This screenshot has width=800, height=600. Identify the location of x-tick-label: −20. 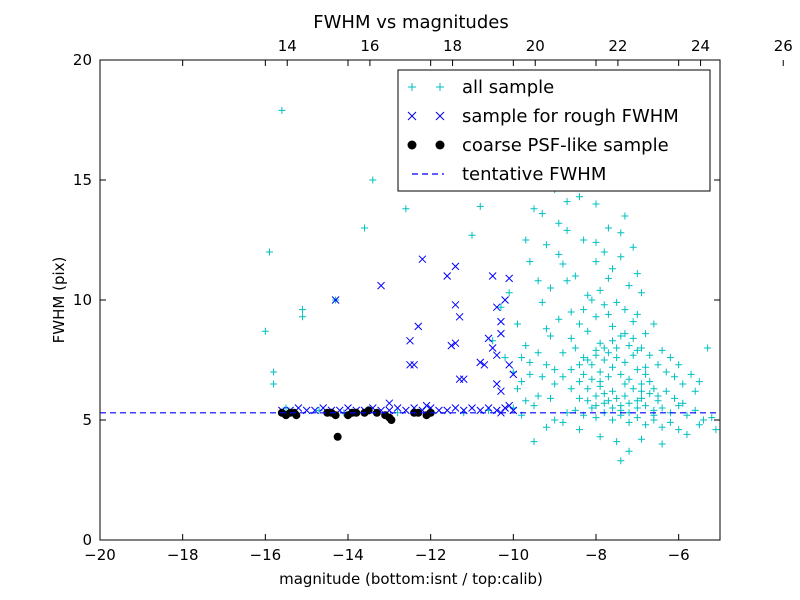
(100, 555).